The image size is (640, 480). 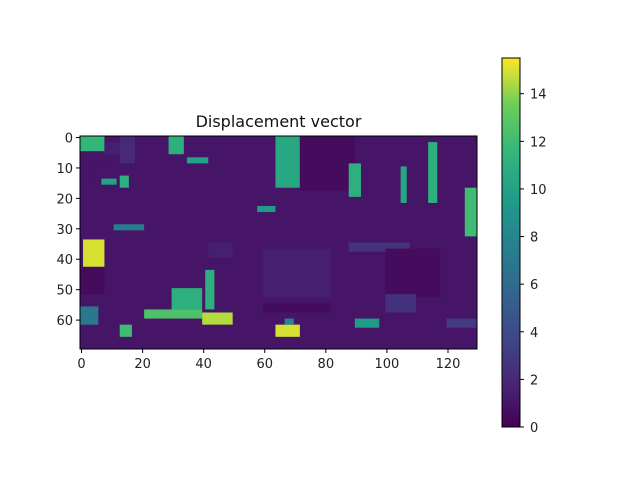 I want to click on x-tick-label: 80, so click(x=326, y=364).